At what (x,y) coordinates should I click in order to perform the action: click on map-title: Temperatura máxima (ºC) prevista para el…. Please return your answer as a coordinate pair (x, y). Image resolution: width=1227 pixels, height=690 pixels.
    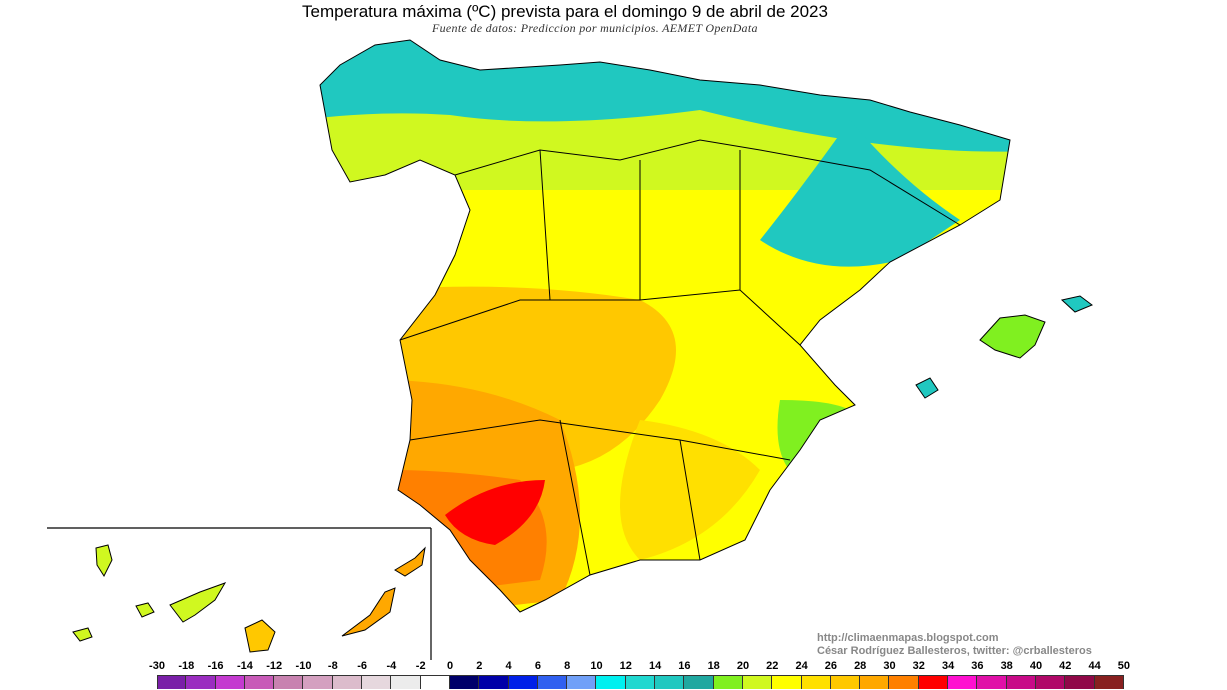
    Looking at the image, I should click on (565, 11).